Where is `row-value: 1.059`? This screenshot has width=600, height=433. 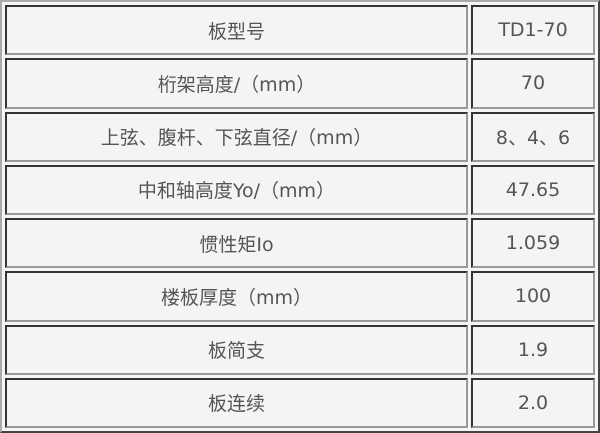 row-value: 1.059 is located at coordinates (533, 243).